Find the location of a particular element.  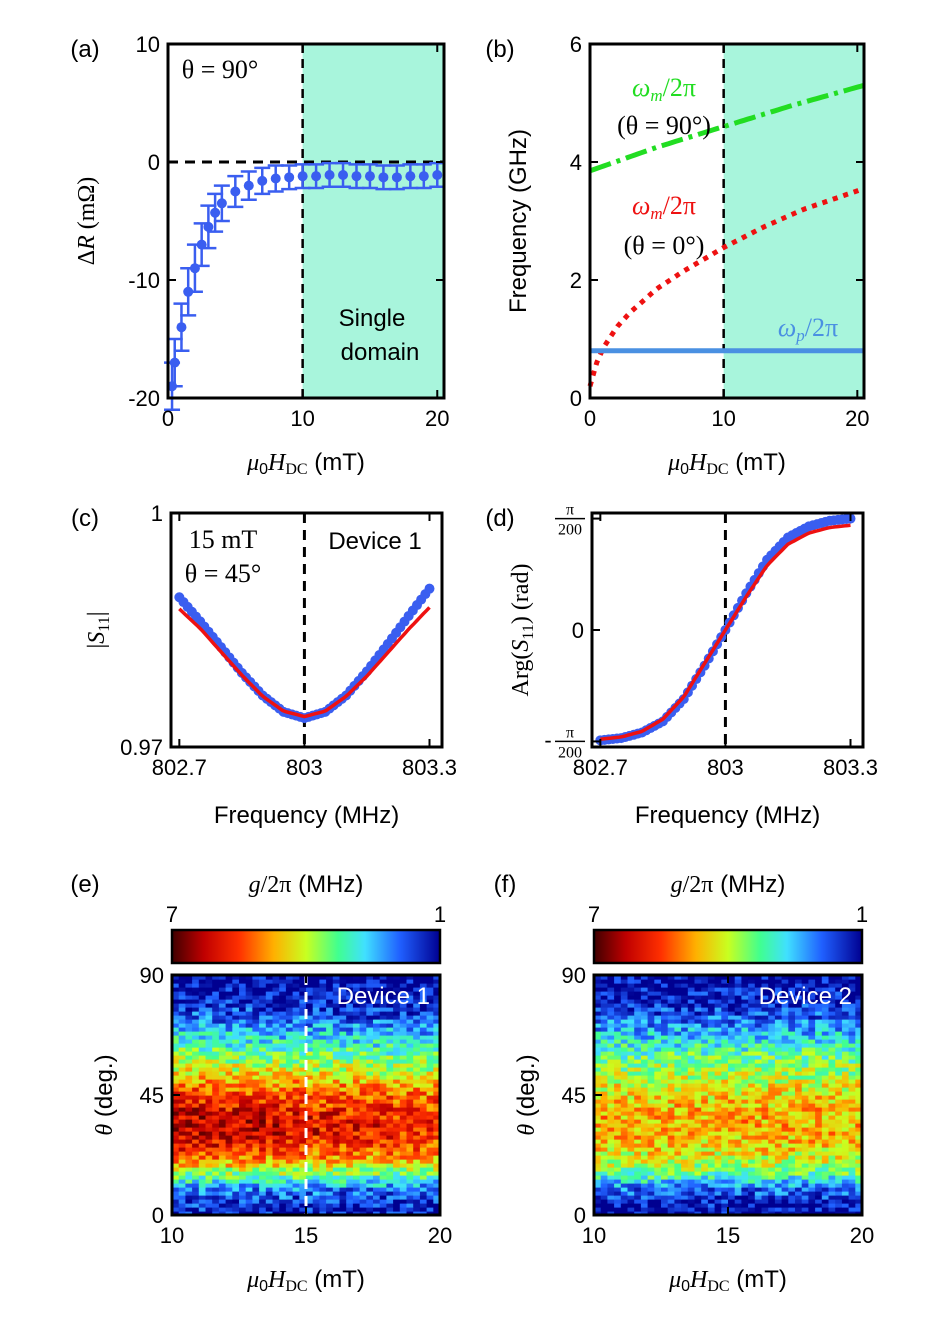

axes-frame-a is located at coordinates (306, 221).